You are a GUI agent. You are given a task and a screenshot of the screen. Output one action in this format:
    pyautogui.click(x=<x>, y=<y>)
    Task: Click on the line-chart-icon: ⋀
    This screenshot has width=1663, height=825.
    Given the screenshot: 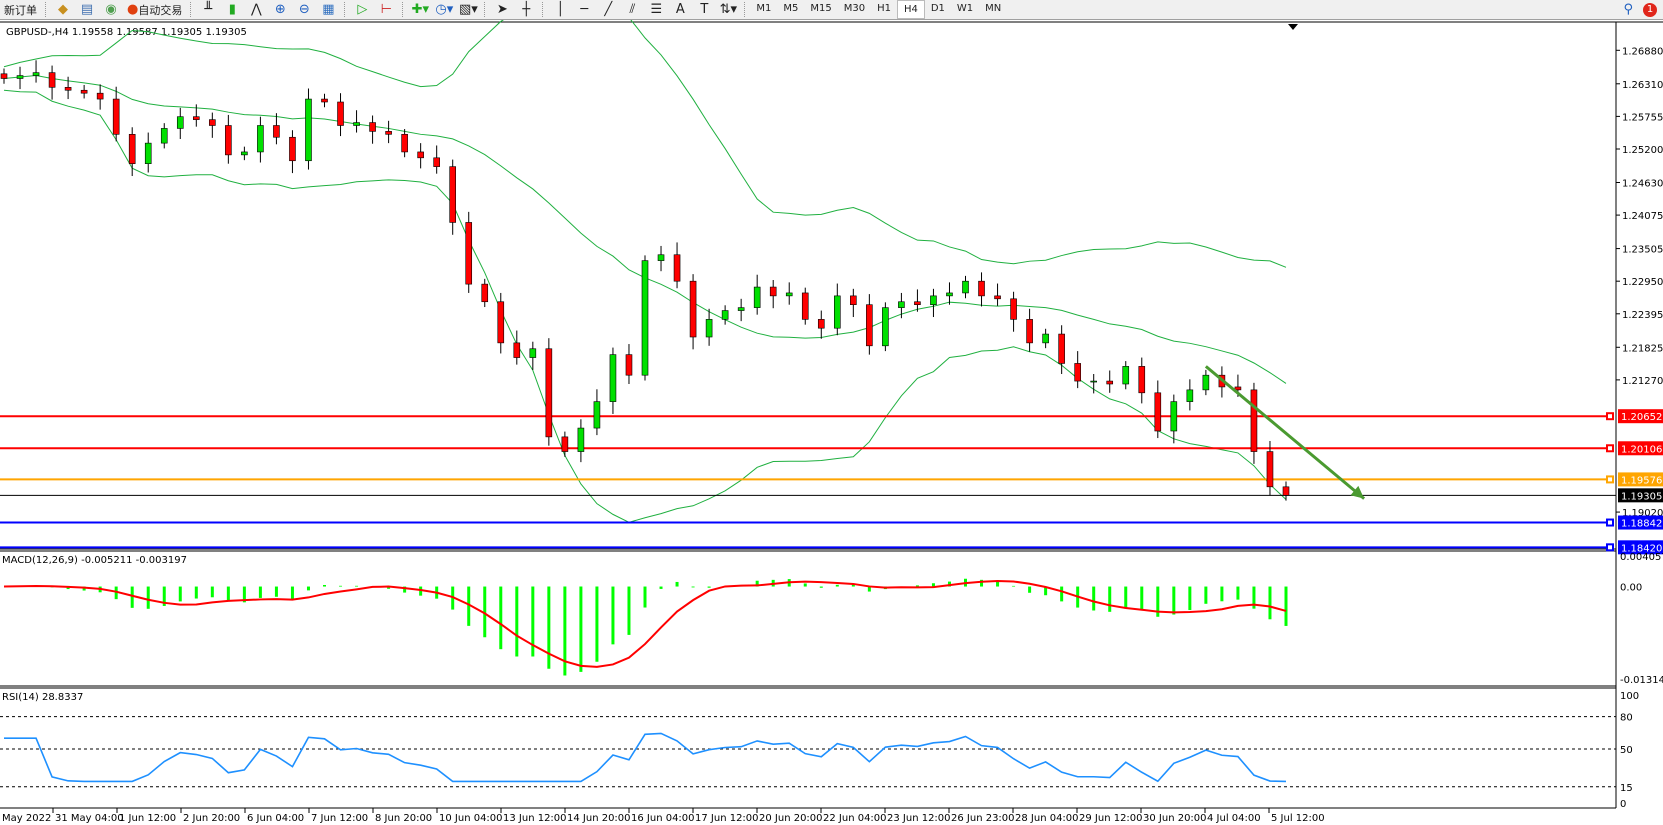 What is the action you would take?
    pyautogui.click(x=256, y=9)
    